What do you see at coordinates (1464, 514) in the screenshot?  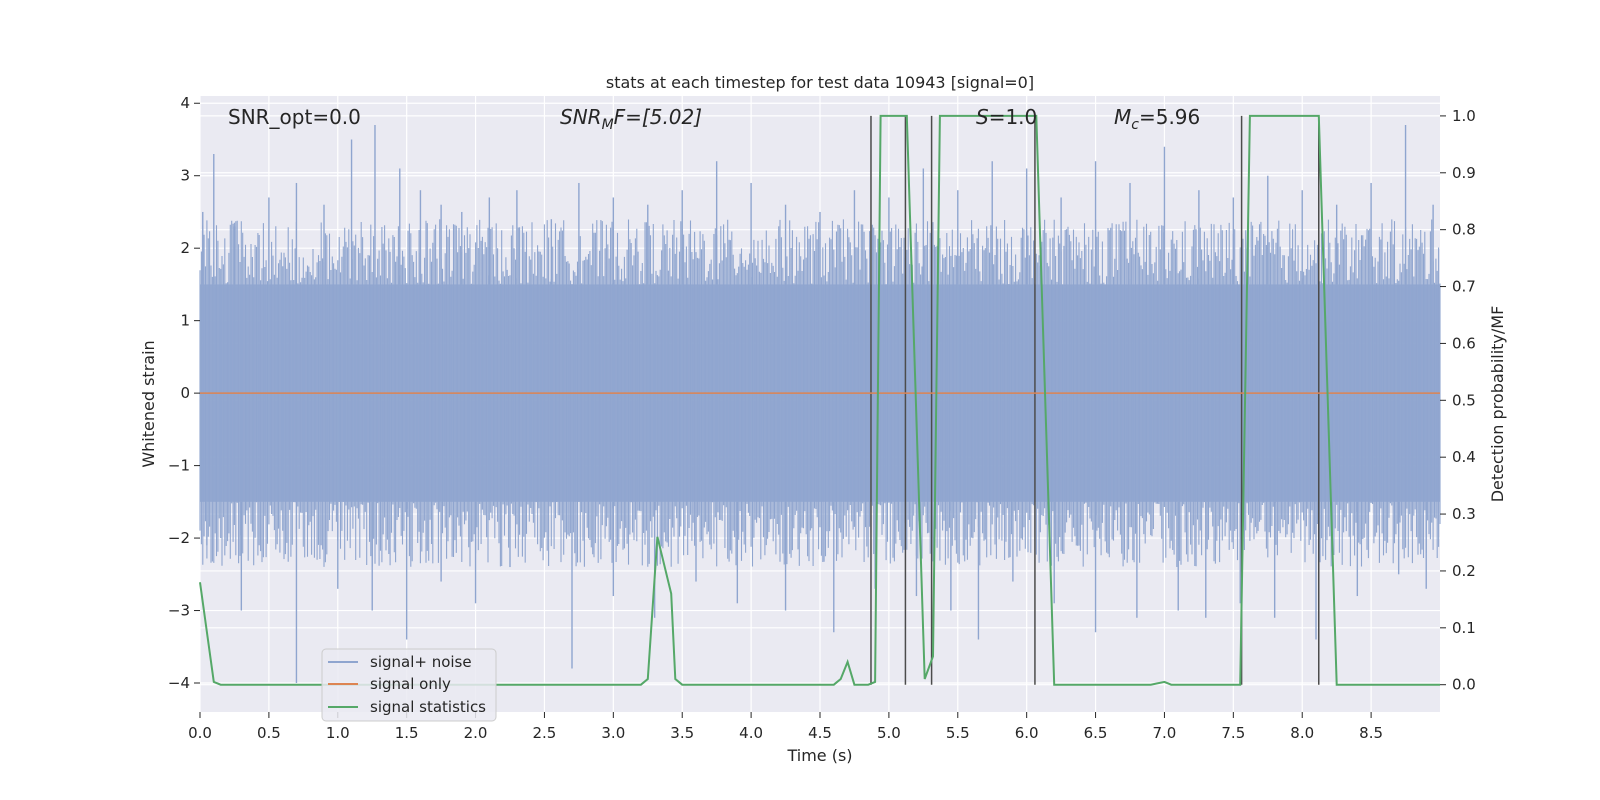 I see `y-right-tick-label: 0.3` at bounding box center [1464, 514].